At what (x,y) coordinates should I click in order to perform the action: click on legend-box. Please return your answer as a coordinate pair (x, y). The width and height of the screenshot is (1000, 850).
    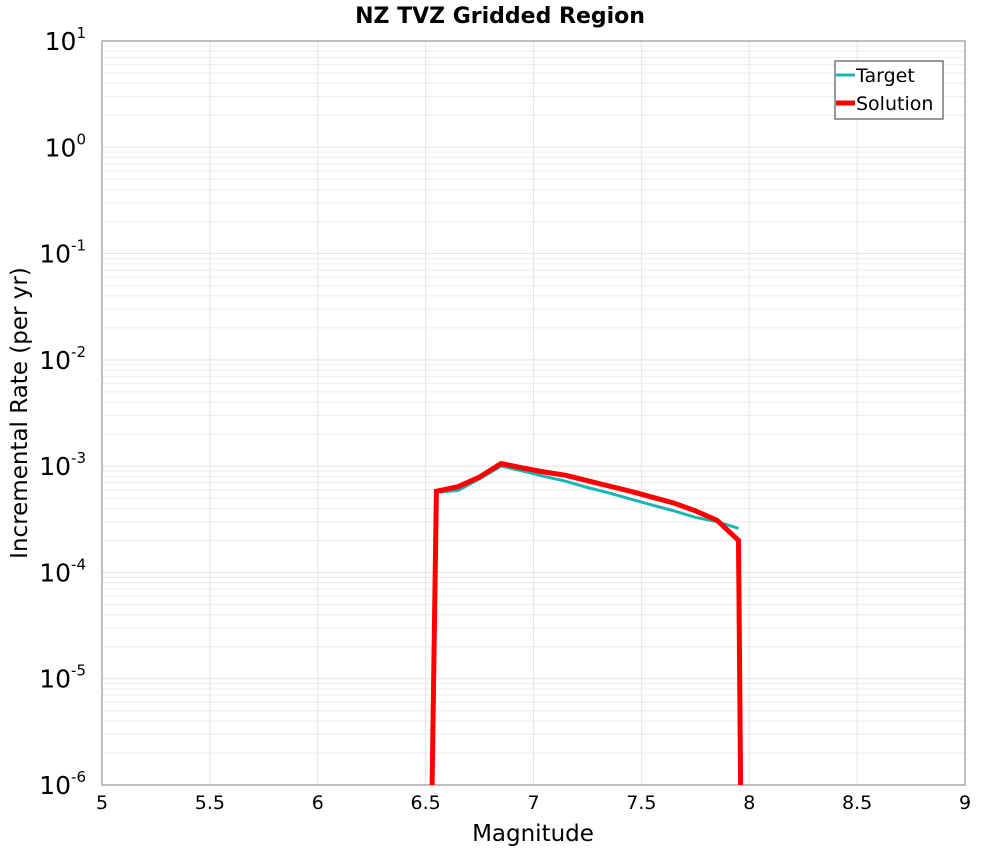
    Looking at the image, I should click on (889, 90).